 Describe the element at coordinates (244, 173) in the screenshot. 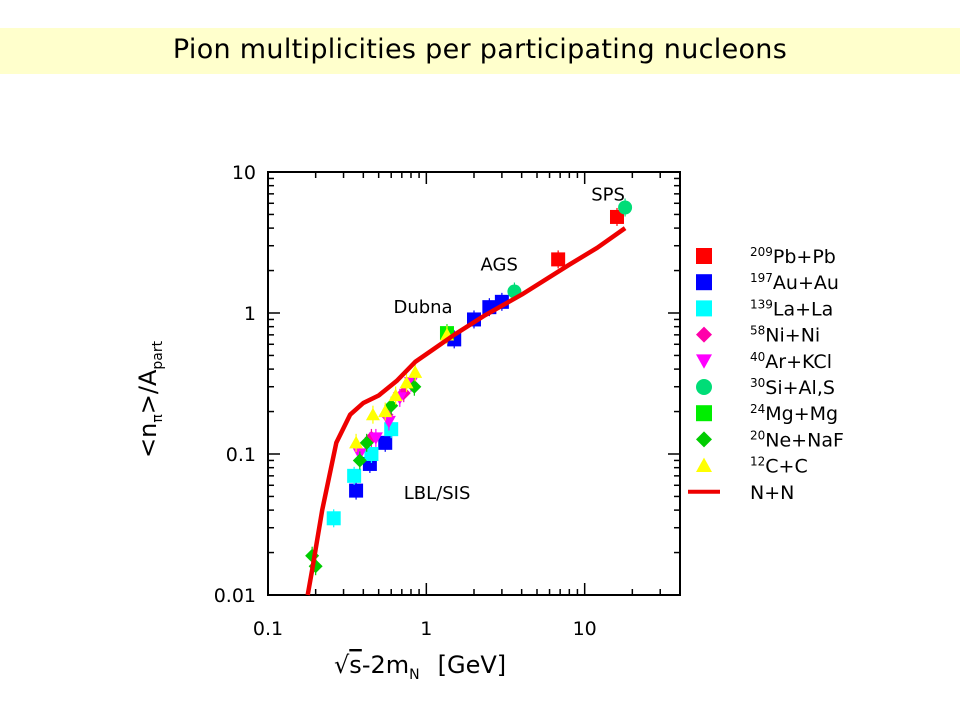

I see `y-tick-label: 10` at that location.